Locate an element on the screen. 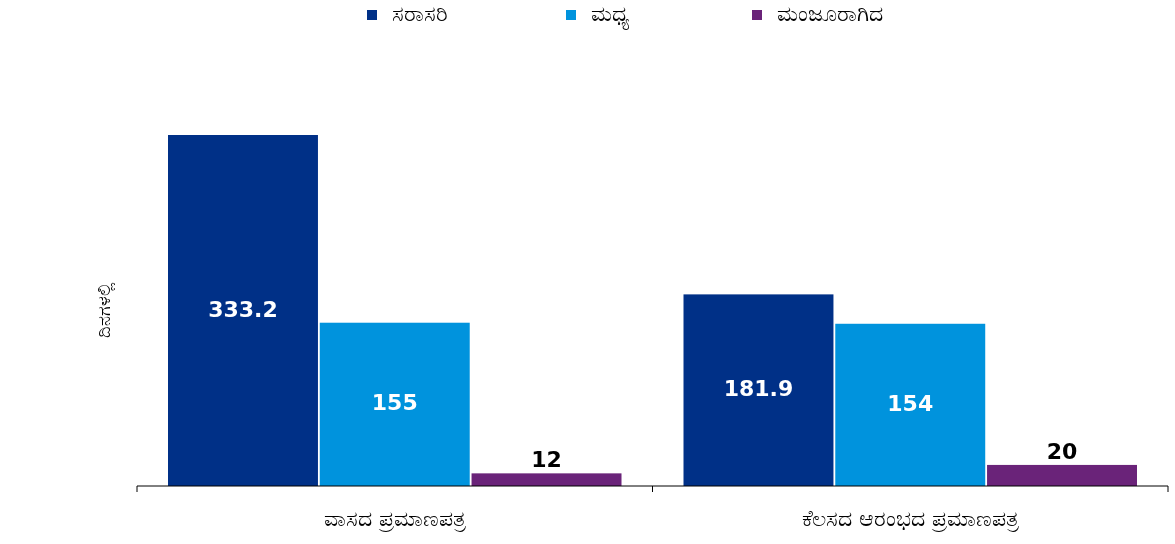 Image resolution: width=1175 pixels, height=544 pixels. legend-label: ಮಂಜೂರಾಗಿದ is located at coordinates (830, 13).